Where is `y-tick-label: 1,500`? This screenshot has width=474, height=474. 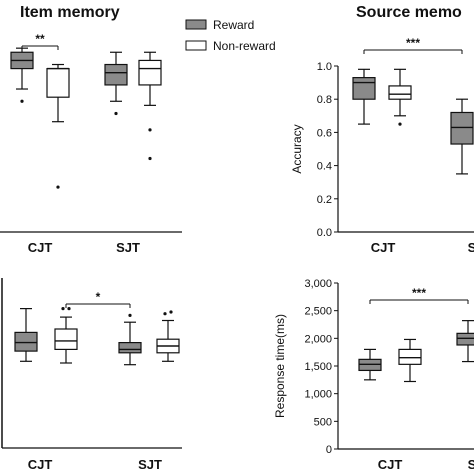
y-tick-label: 1,500 is located at coordinates (318, 367).